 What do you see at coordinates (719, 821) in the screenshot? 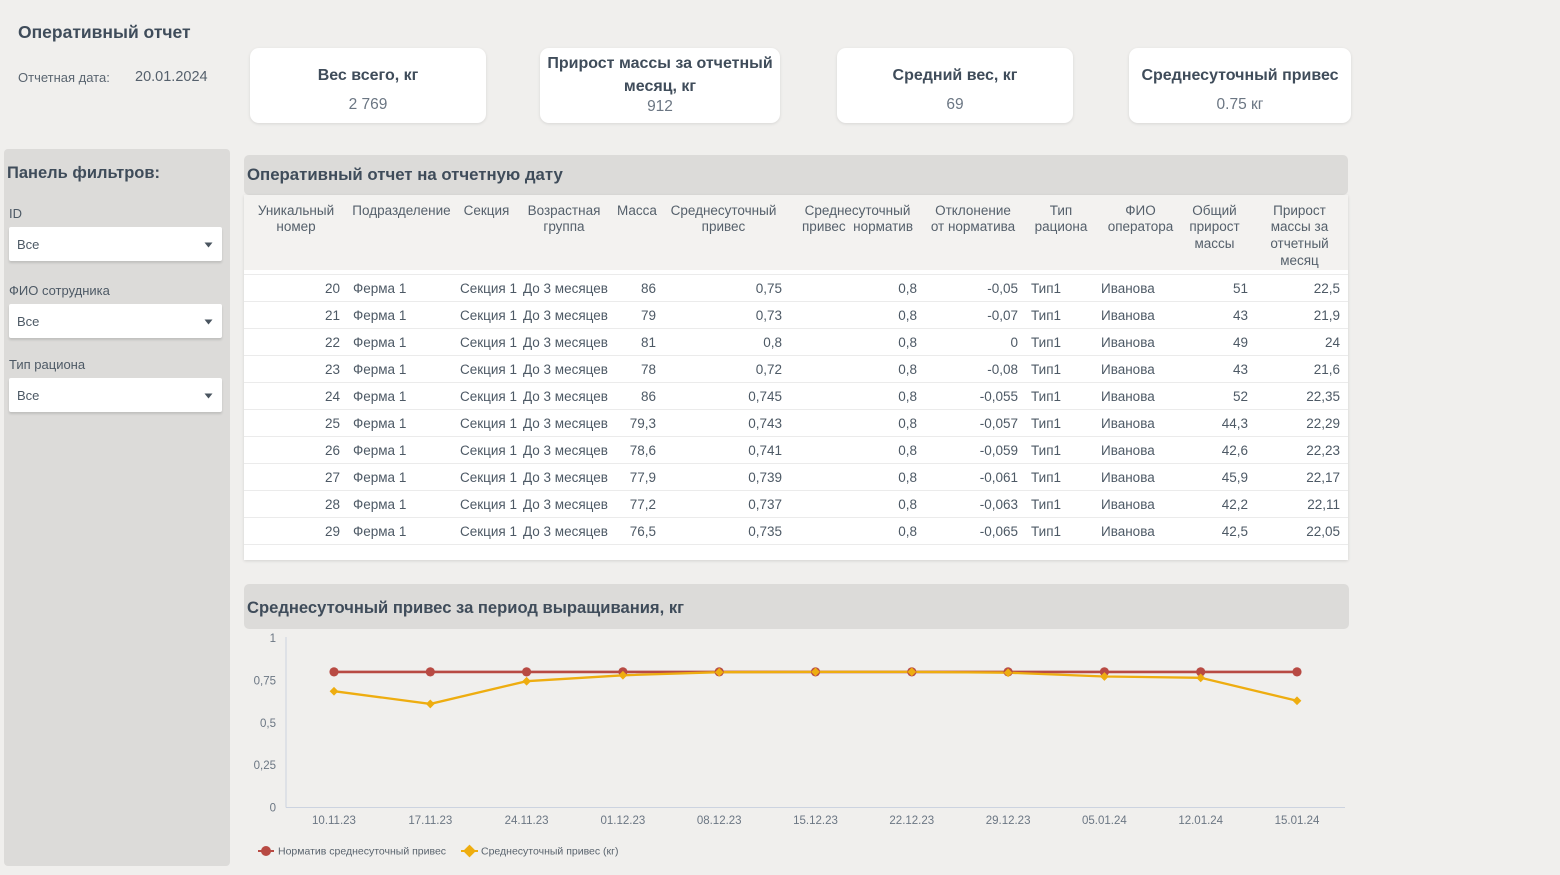
I see `svg-text: 08.12.23` at bounding box center [719, 821].